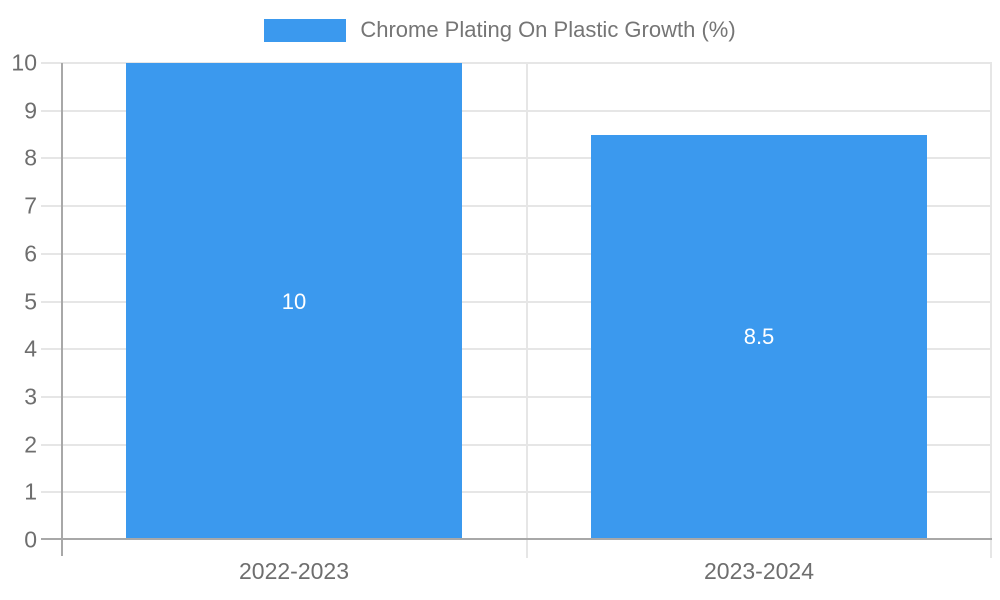 The image size is (1000, 600). I want to click on y-tick-label: 1, so click(30, 491).